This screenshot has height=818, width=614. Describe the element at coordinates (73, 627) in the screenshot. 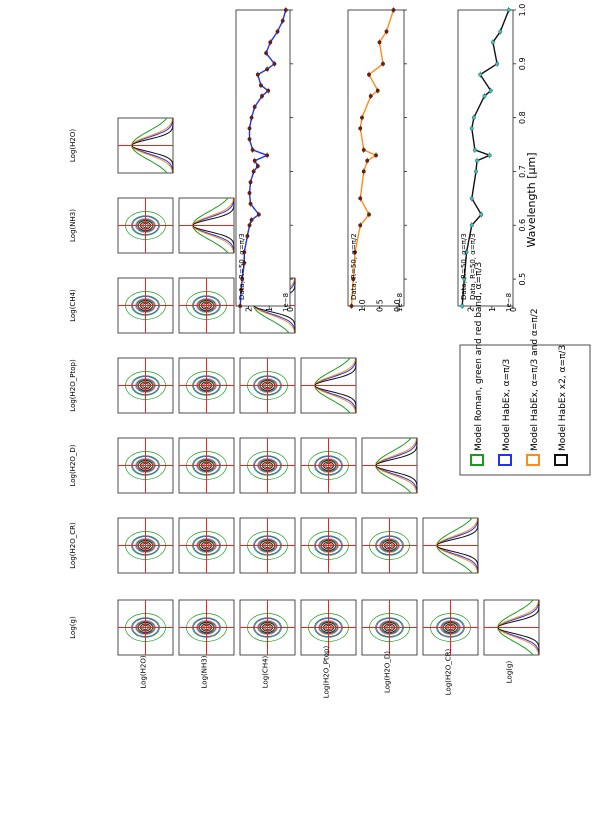

I see `corner-ylabel: Log(g)` at that location.